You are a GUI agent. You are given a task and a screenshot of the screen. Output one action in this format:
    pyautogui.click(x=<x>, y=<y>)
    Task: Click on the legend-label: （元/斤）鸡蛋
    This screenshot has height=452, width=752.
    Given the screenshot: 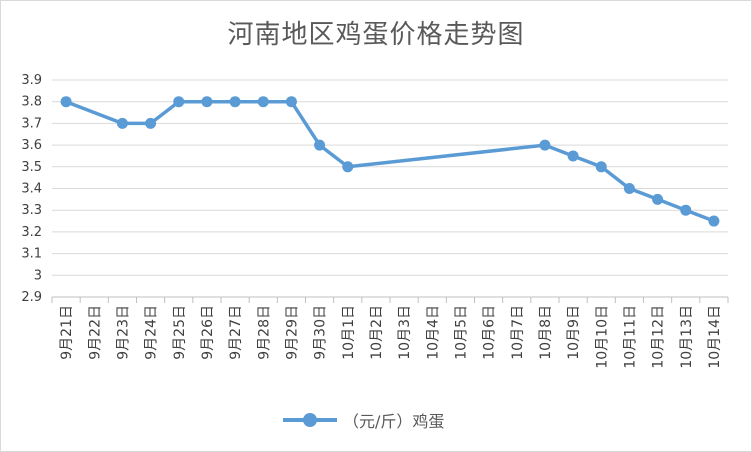 What is the action you would take?
    pyautogui.click(x=394, y=421)
    